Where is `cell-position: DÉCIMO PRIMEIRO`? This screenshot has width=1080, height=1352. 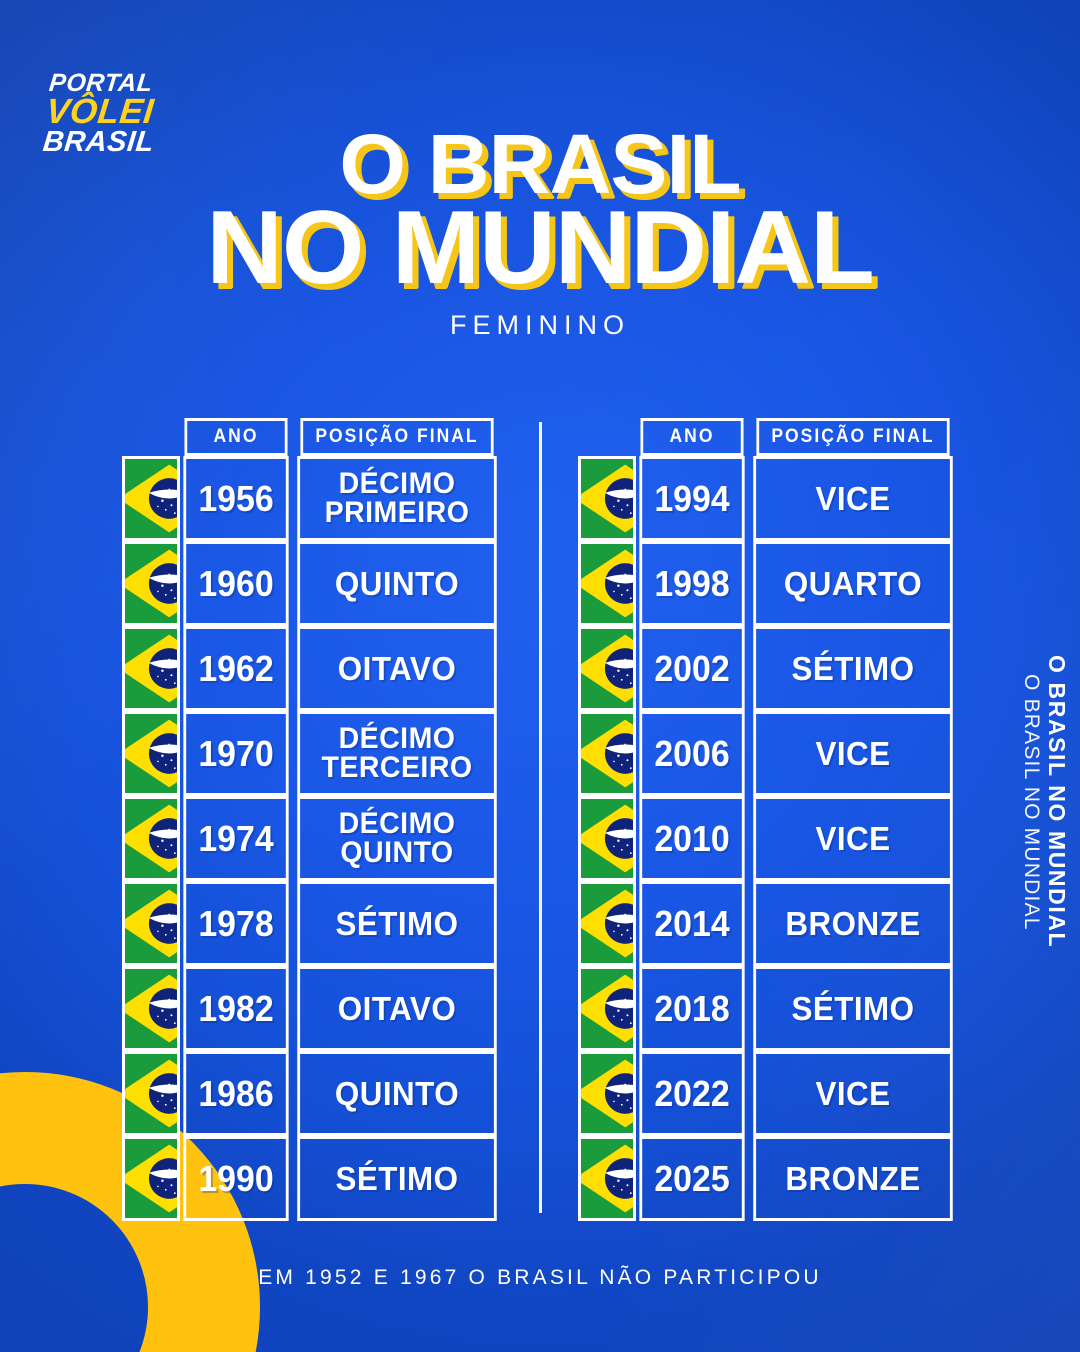
cell-position: DÉCIMO PRIMEIRO is located at coordinates (397, 498).